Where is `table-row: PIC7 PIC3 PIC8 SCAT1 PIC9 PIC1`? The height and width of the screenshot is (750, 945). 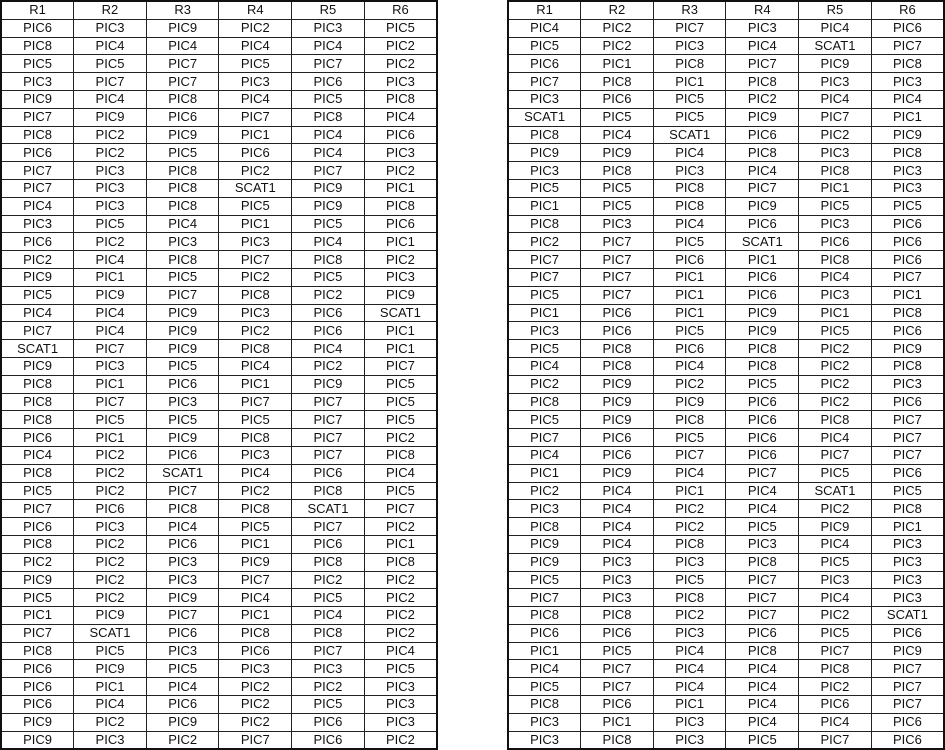
table-row: PIC7 PIC3 PIC8 SCAT1 PIC9 PIC1 is located at coordinates (219, 188).